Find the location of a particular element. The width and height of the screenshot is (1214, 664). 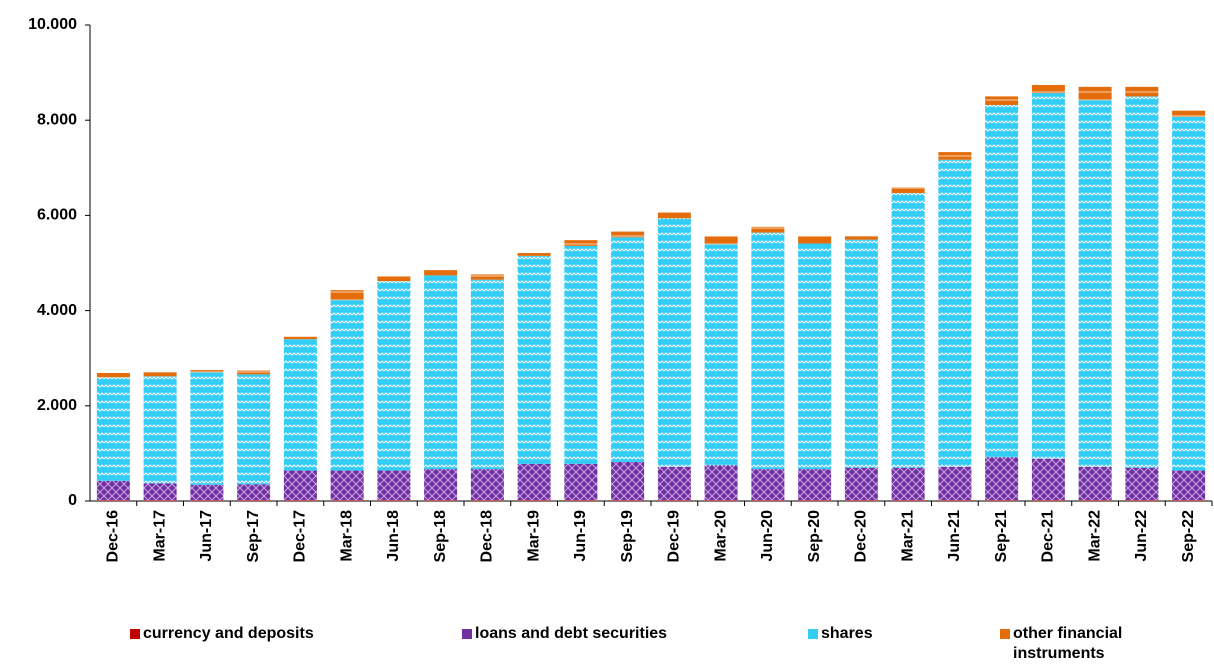

x-tick-label: Dec-17 is located at coordinates (300, 536).